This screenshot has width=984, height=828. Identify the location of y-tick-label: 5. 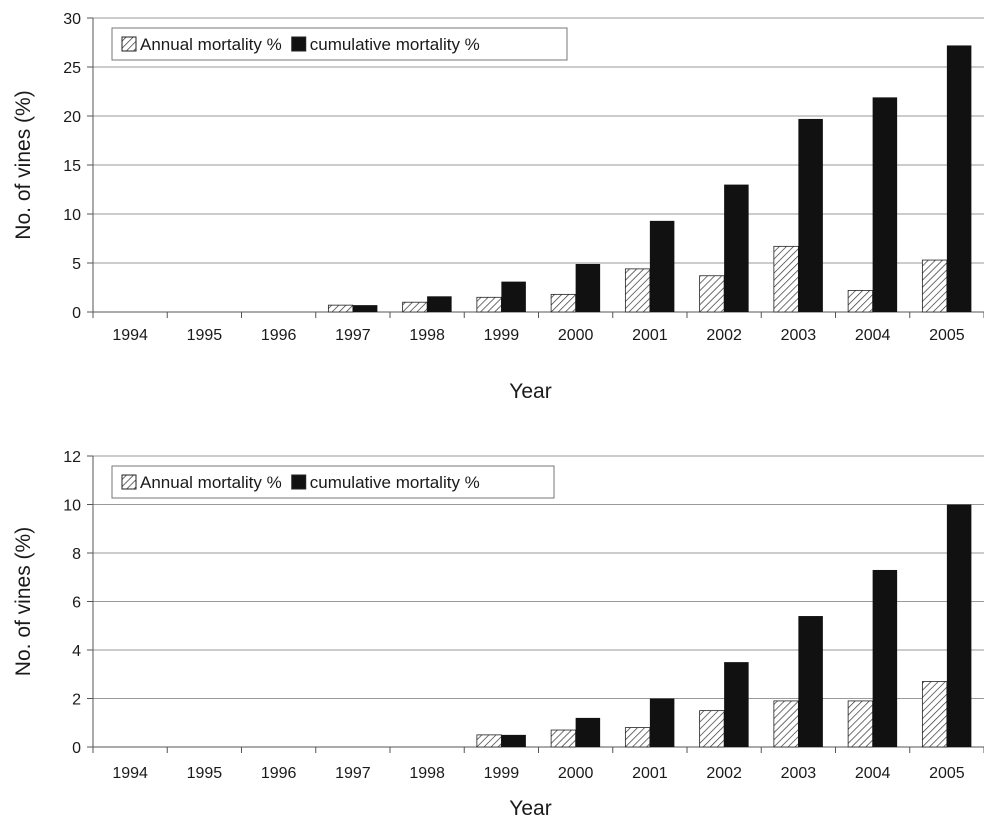
(76, 264).